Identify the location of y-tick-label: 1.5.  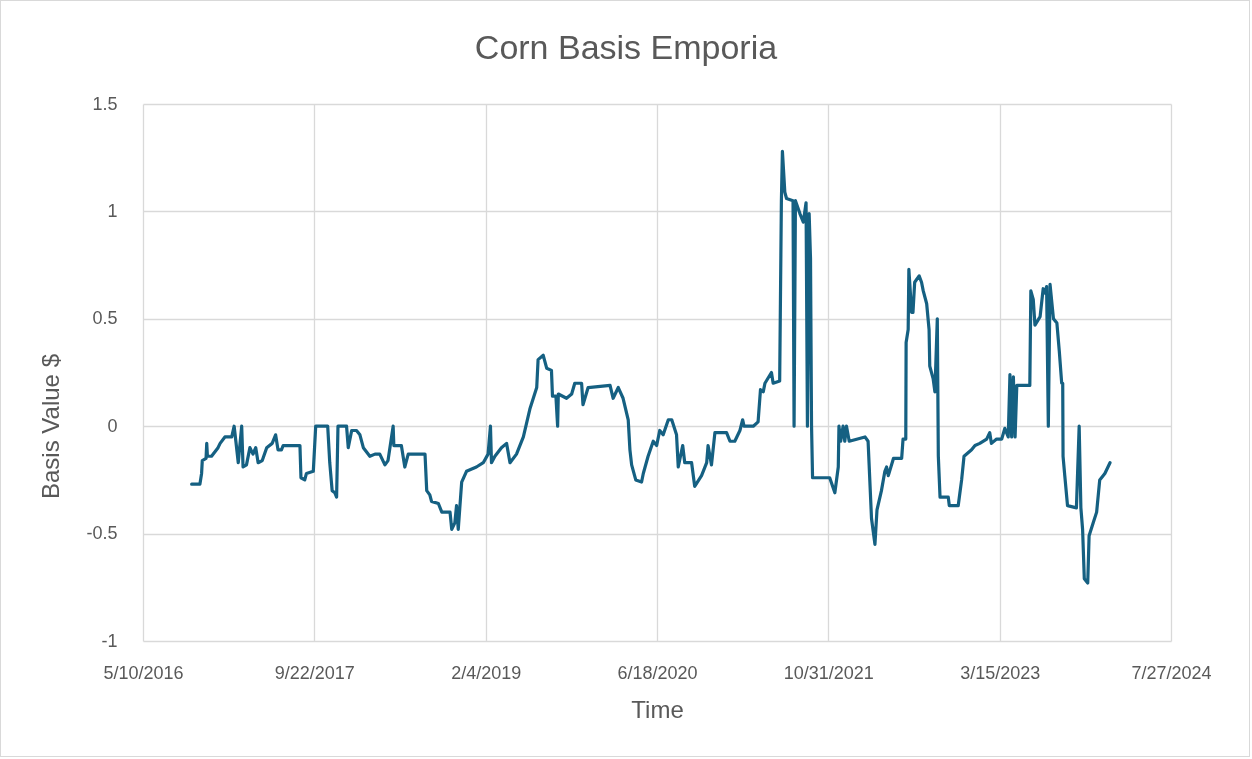
(105, 103).